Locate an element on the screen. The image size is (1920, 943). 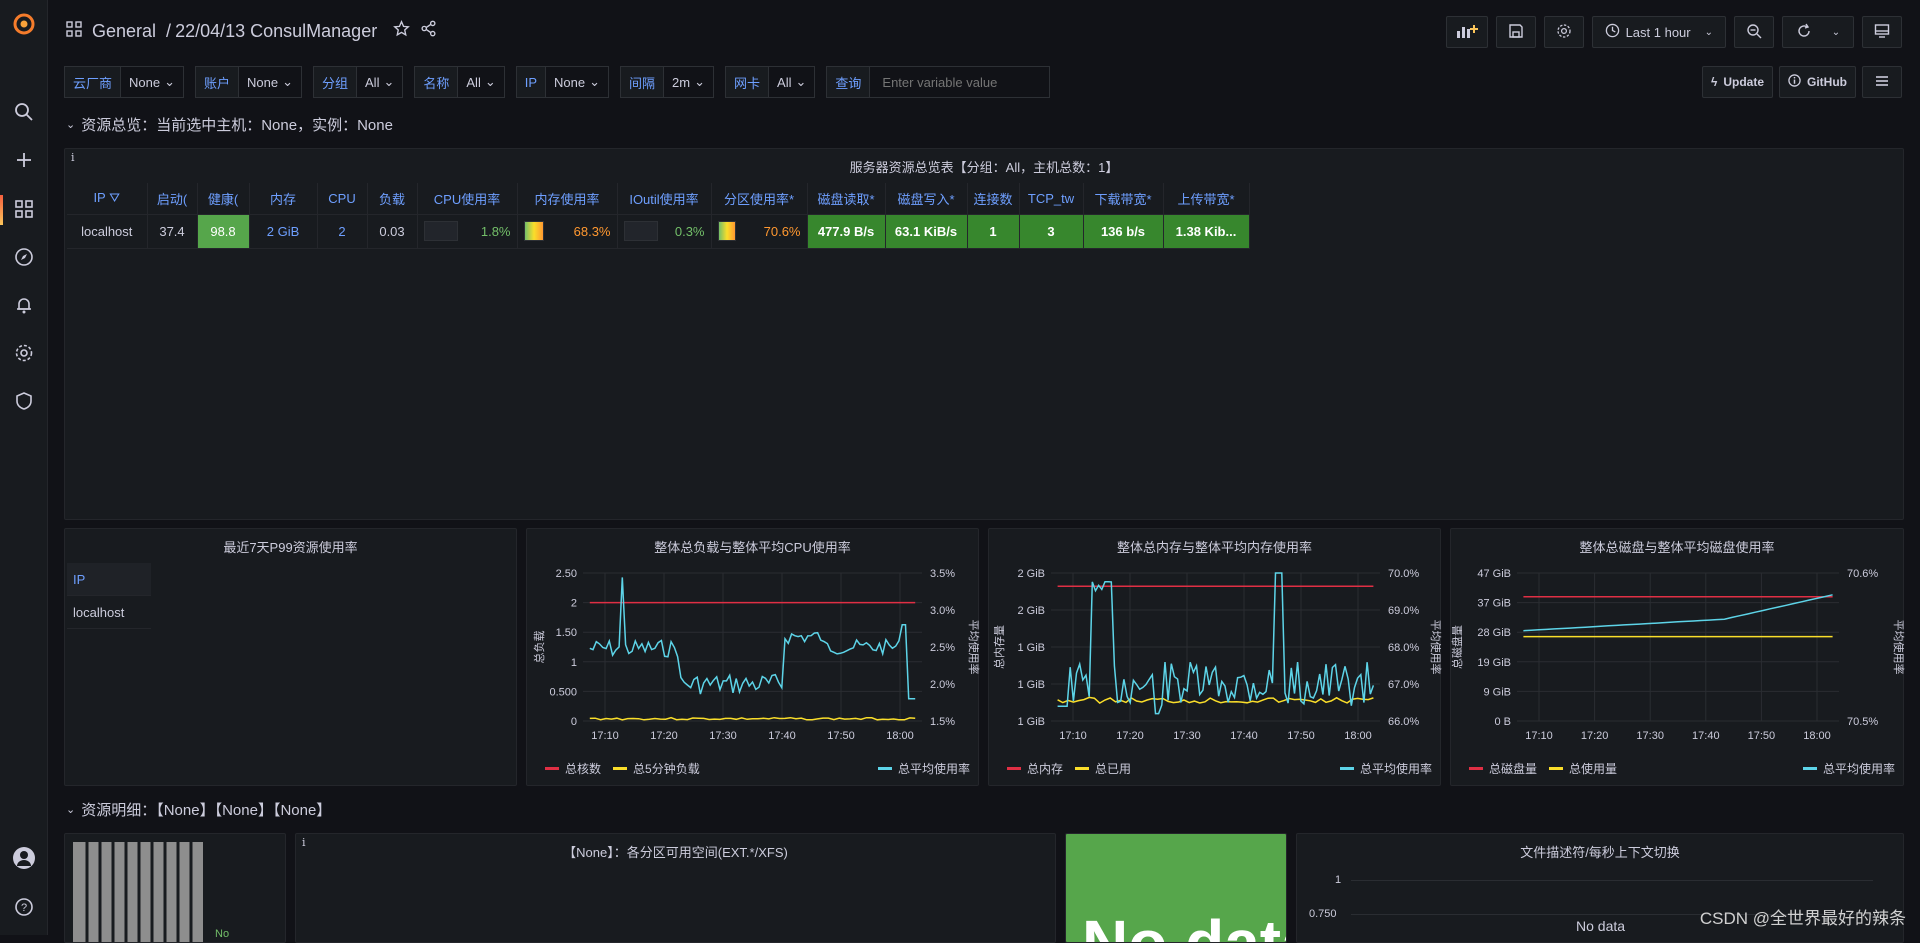
gear-icon is located at coordinates (24, 353).